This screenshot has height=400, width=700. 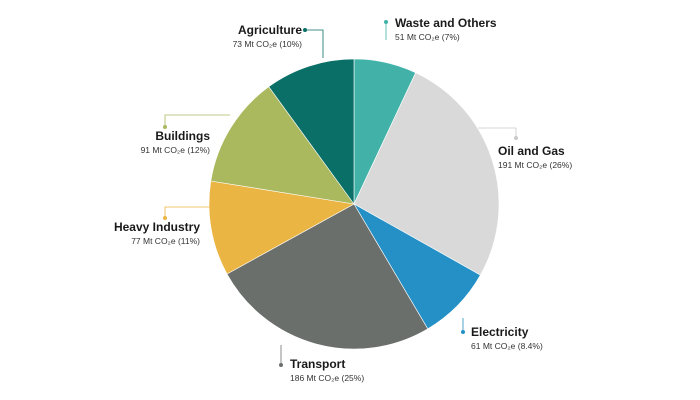 What do you see at coordinates (516, 138) in the screenshot?
I see `leader-dot-oil-and-gas` at bounding box center [516, 138].